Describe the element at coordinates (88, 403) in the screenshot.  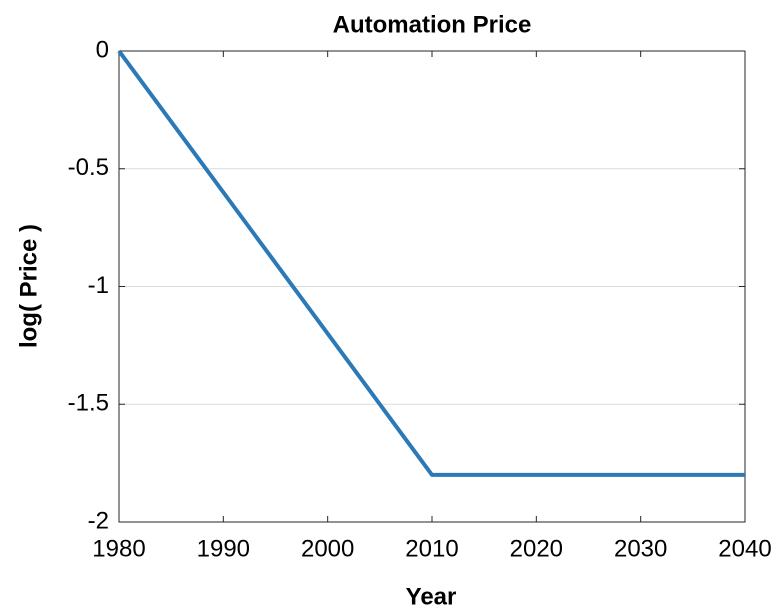
I see `y-tick-label: -1.5` at that location.